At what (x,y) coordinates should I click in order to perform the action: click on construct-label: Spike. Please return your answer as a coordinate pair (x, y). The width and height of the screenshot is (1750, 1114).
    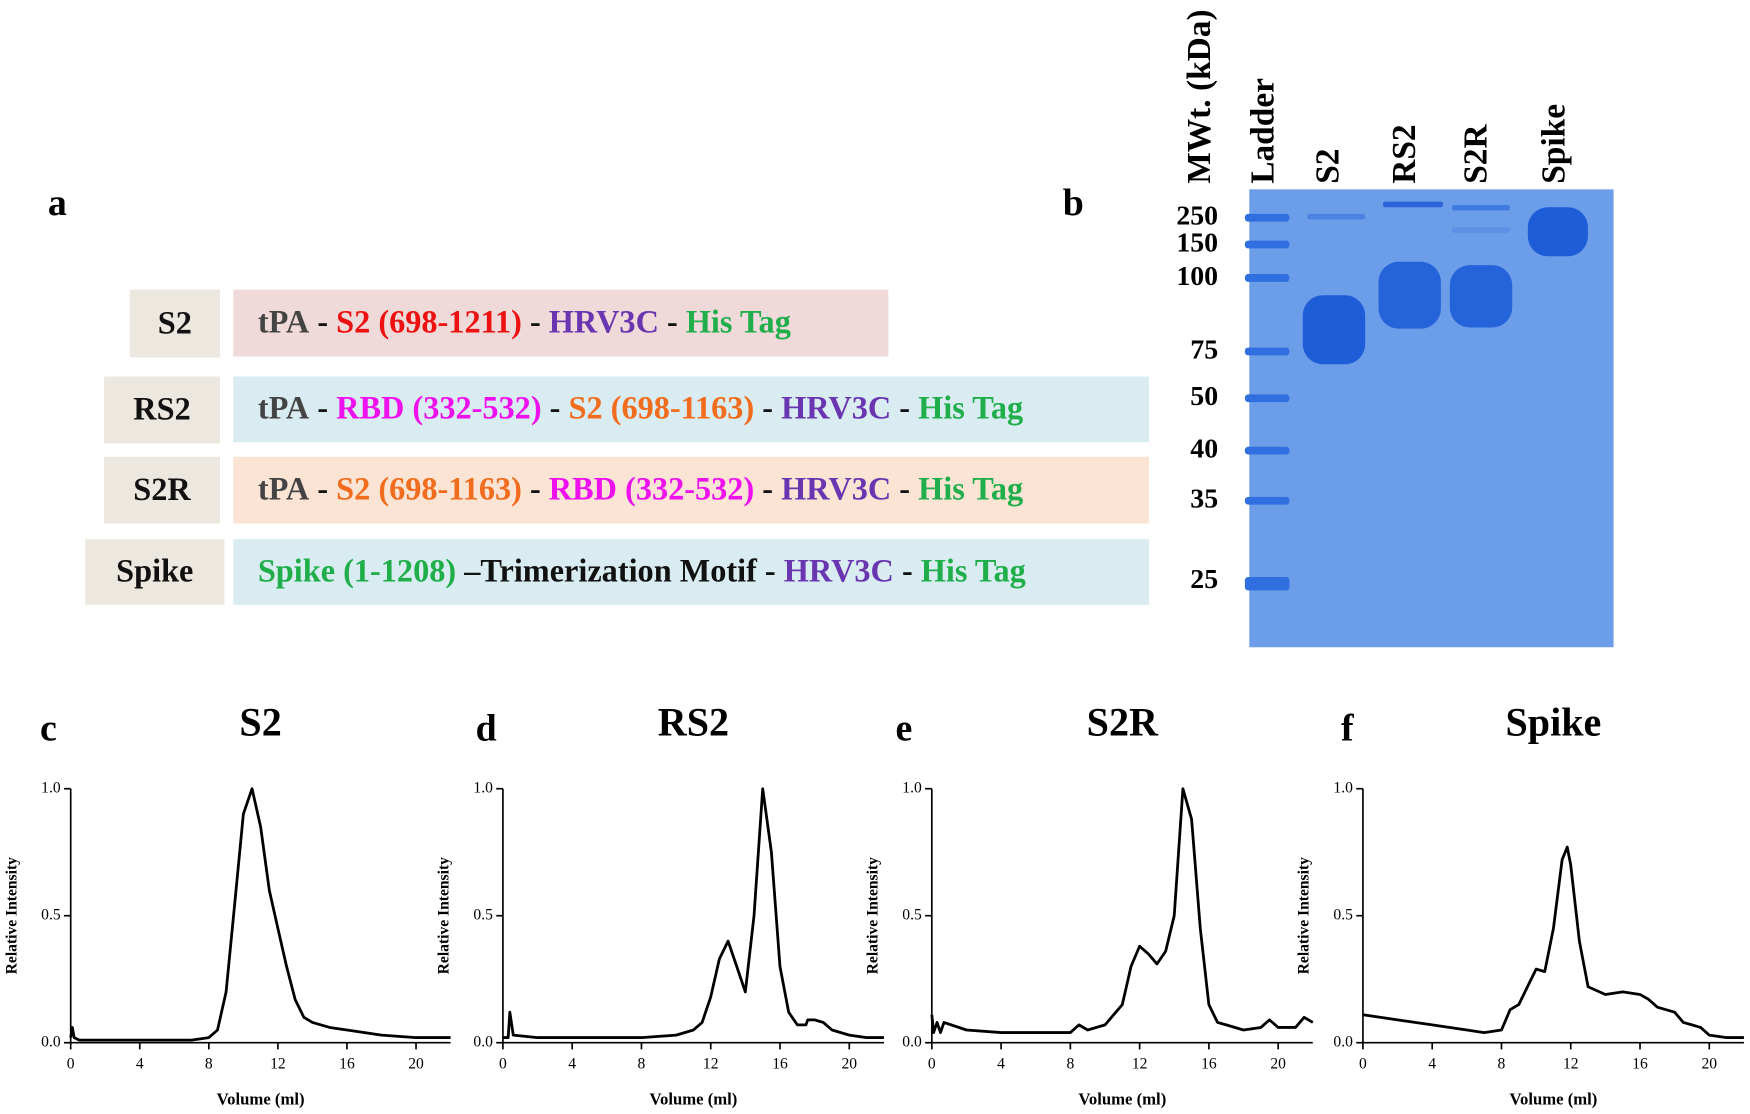
    Looking at the image, I should click on (154, 571).